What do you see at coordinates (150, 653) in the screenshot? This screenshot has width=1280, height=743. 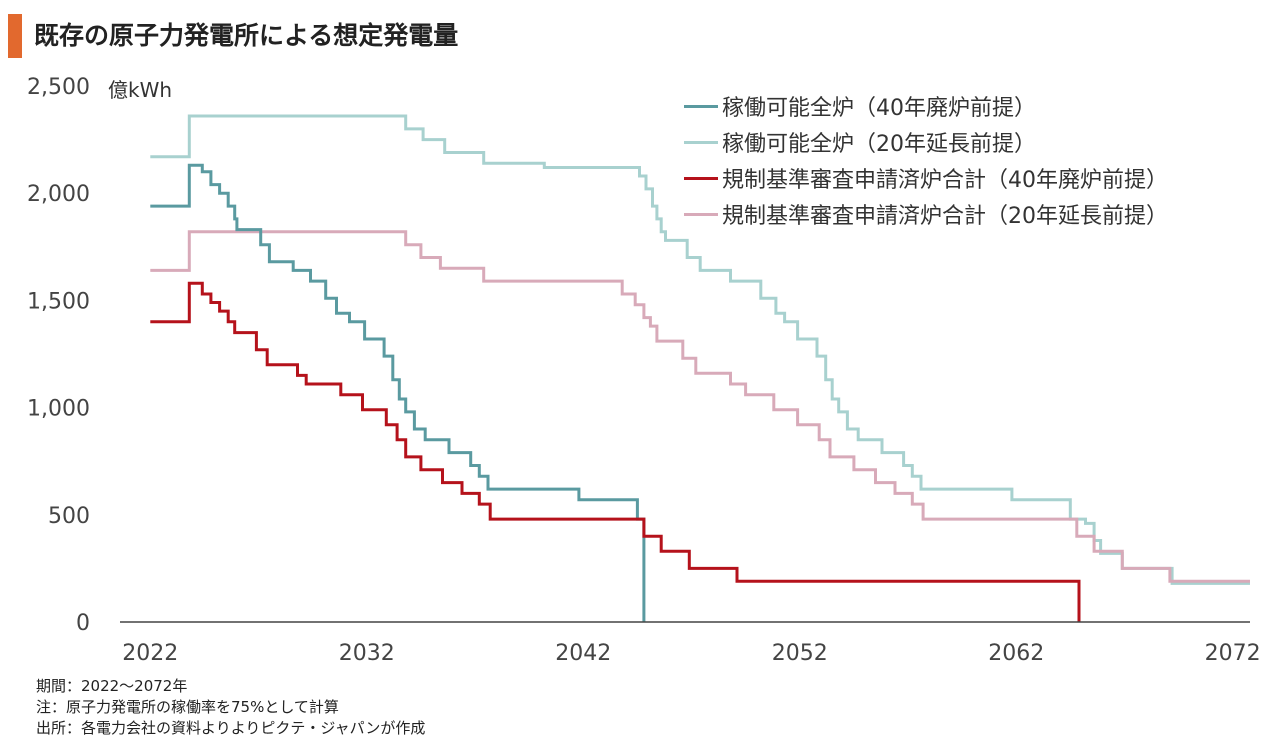 I see `x-tick-label: 2022` at bounding box center [150, 653].